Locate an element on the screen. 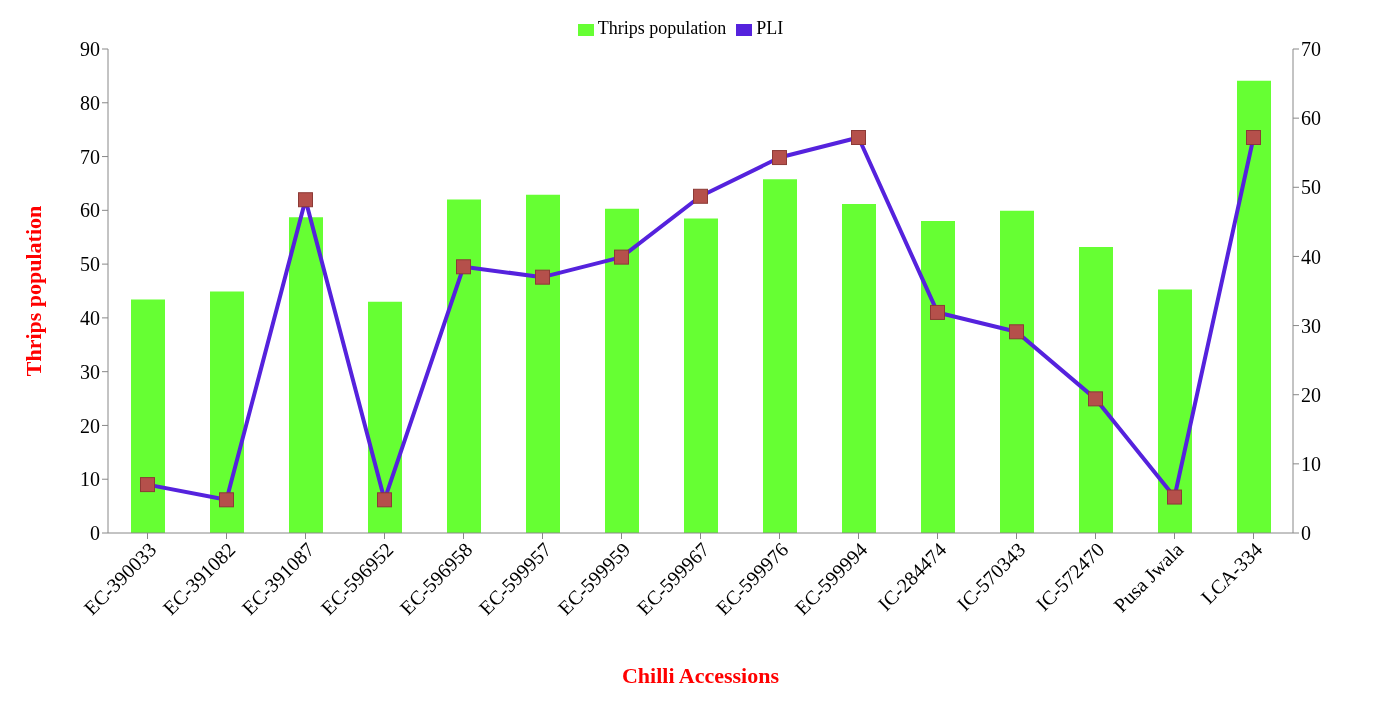  y-tick-label: 20 is located at coordinates (90, 425).